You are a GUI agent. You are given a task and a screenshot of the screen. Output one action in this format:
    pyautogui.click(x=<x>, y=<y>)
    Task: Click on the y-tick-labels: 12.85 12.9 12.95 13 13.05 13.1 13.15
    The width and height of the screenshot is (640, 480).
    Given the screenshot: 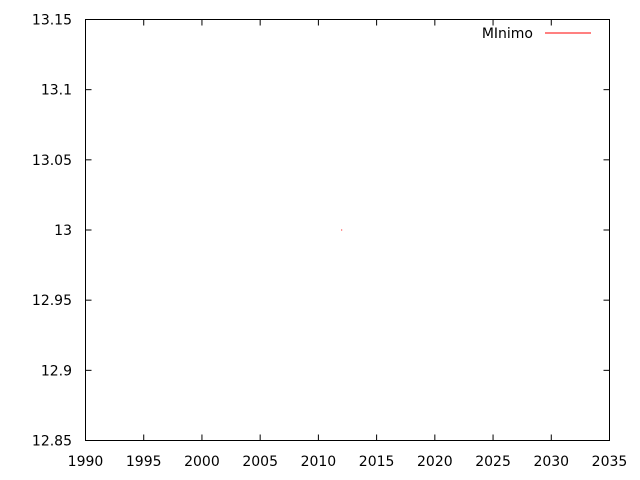 What is the action you would take?
    pyautogui.click(x=52, y=231)
    